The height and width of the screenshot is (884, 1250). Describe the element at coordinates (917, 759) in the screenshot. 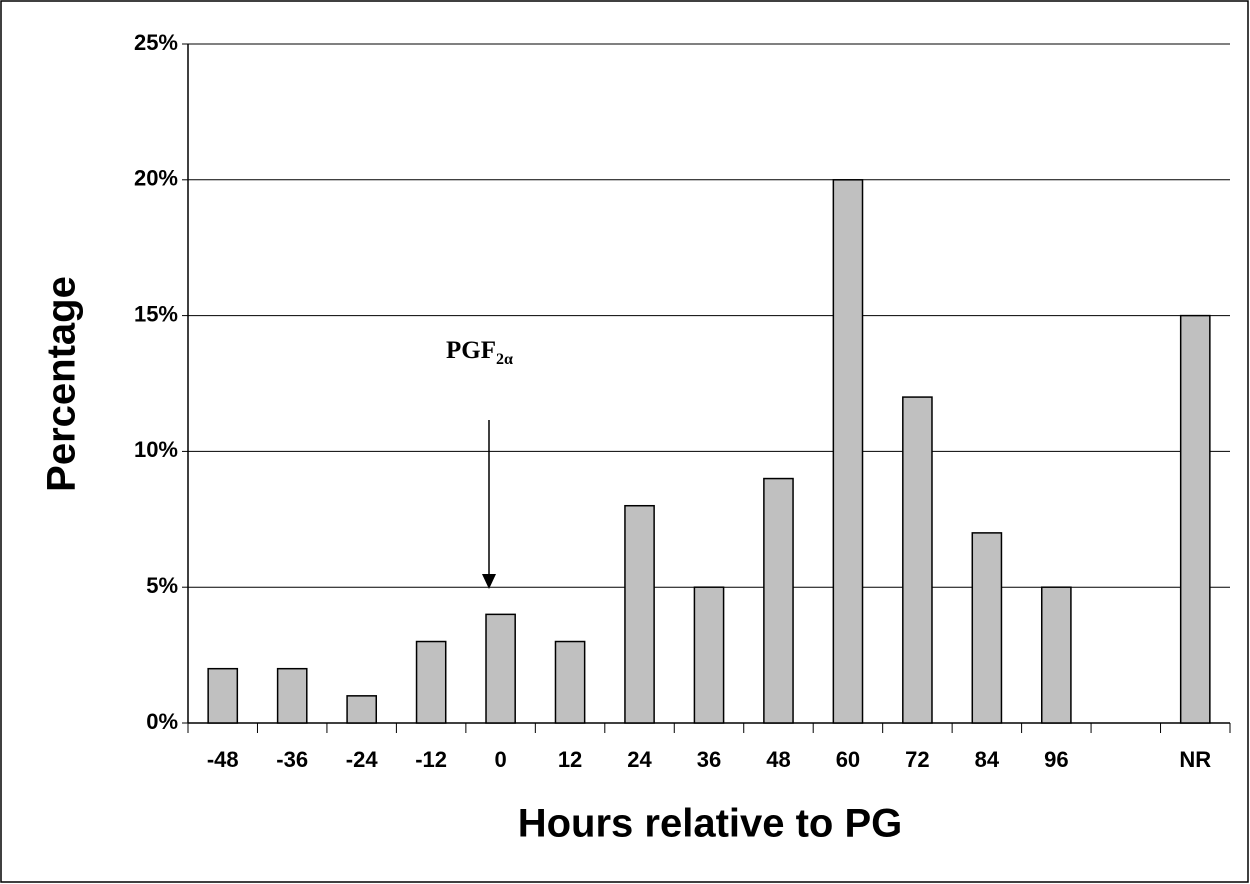

I see `x-tick-label: 72` at that location.